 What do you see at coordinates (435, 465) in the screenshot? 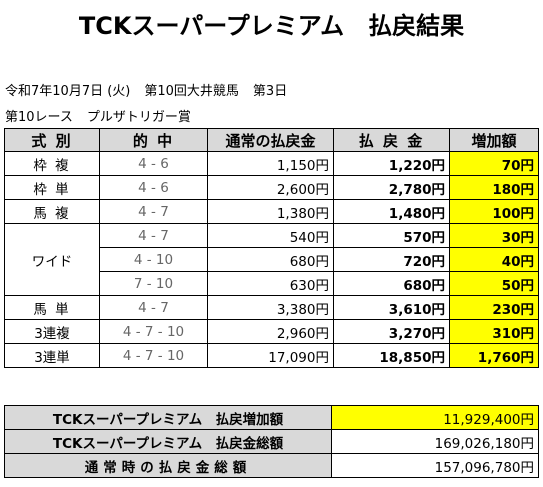
I see `normal-total-value: 157,096,780円` at bounding box center [435, 465].